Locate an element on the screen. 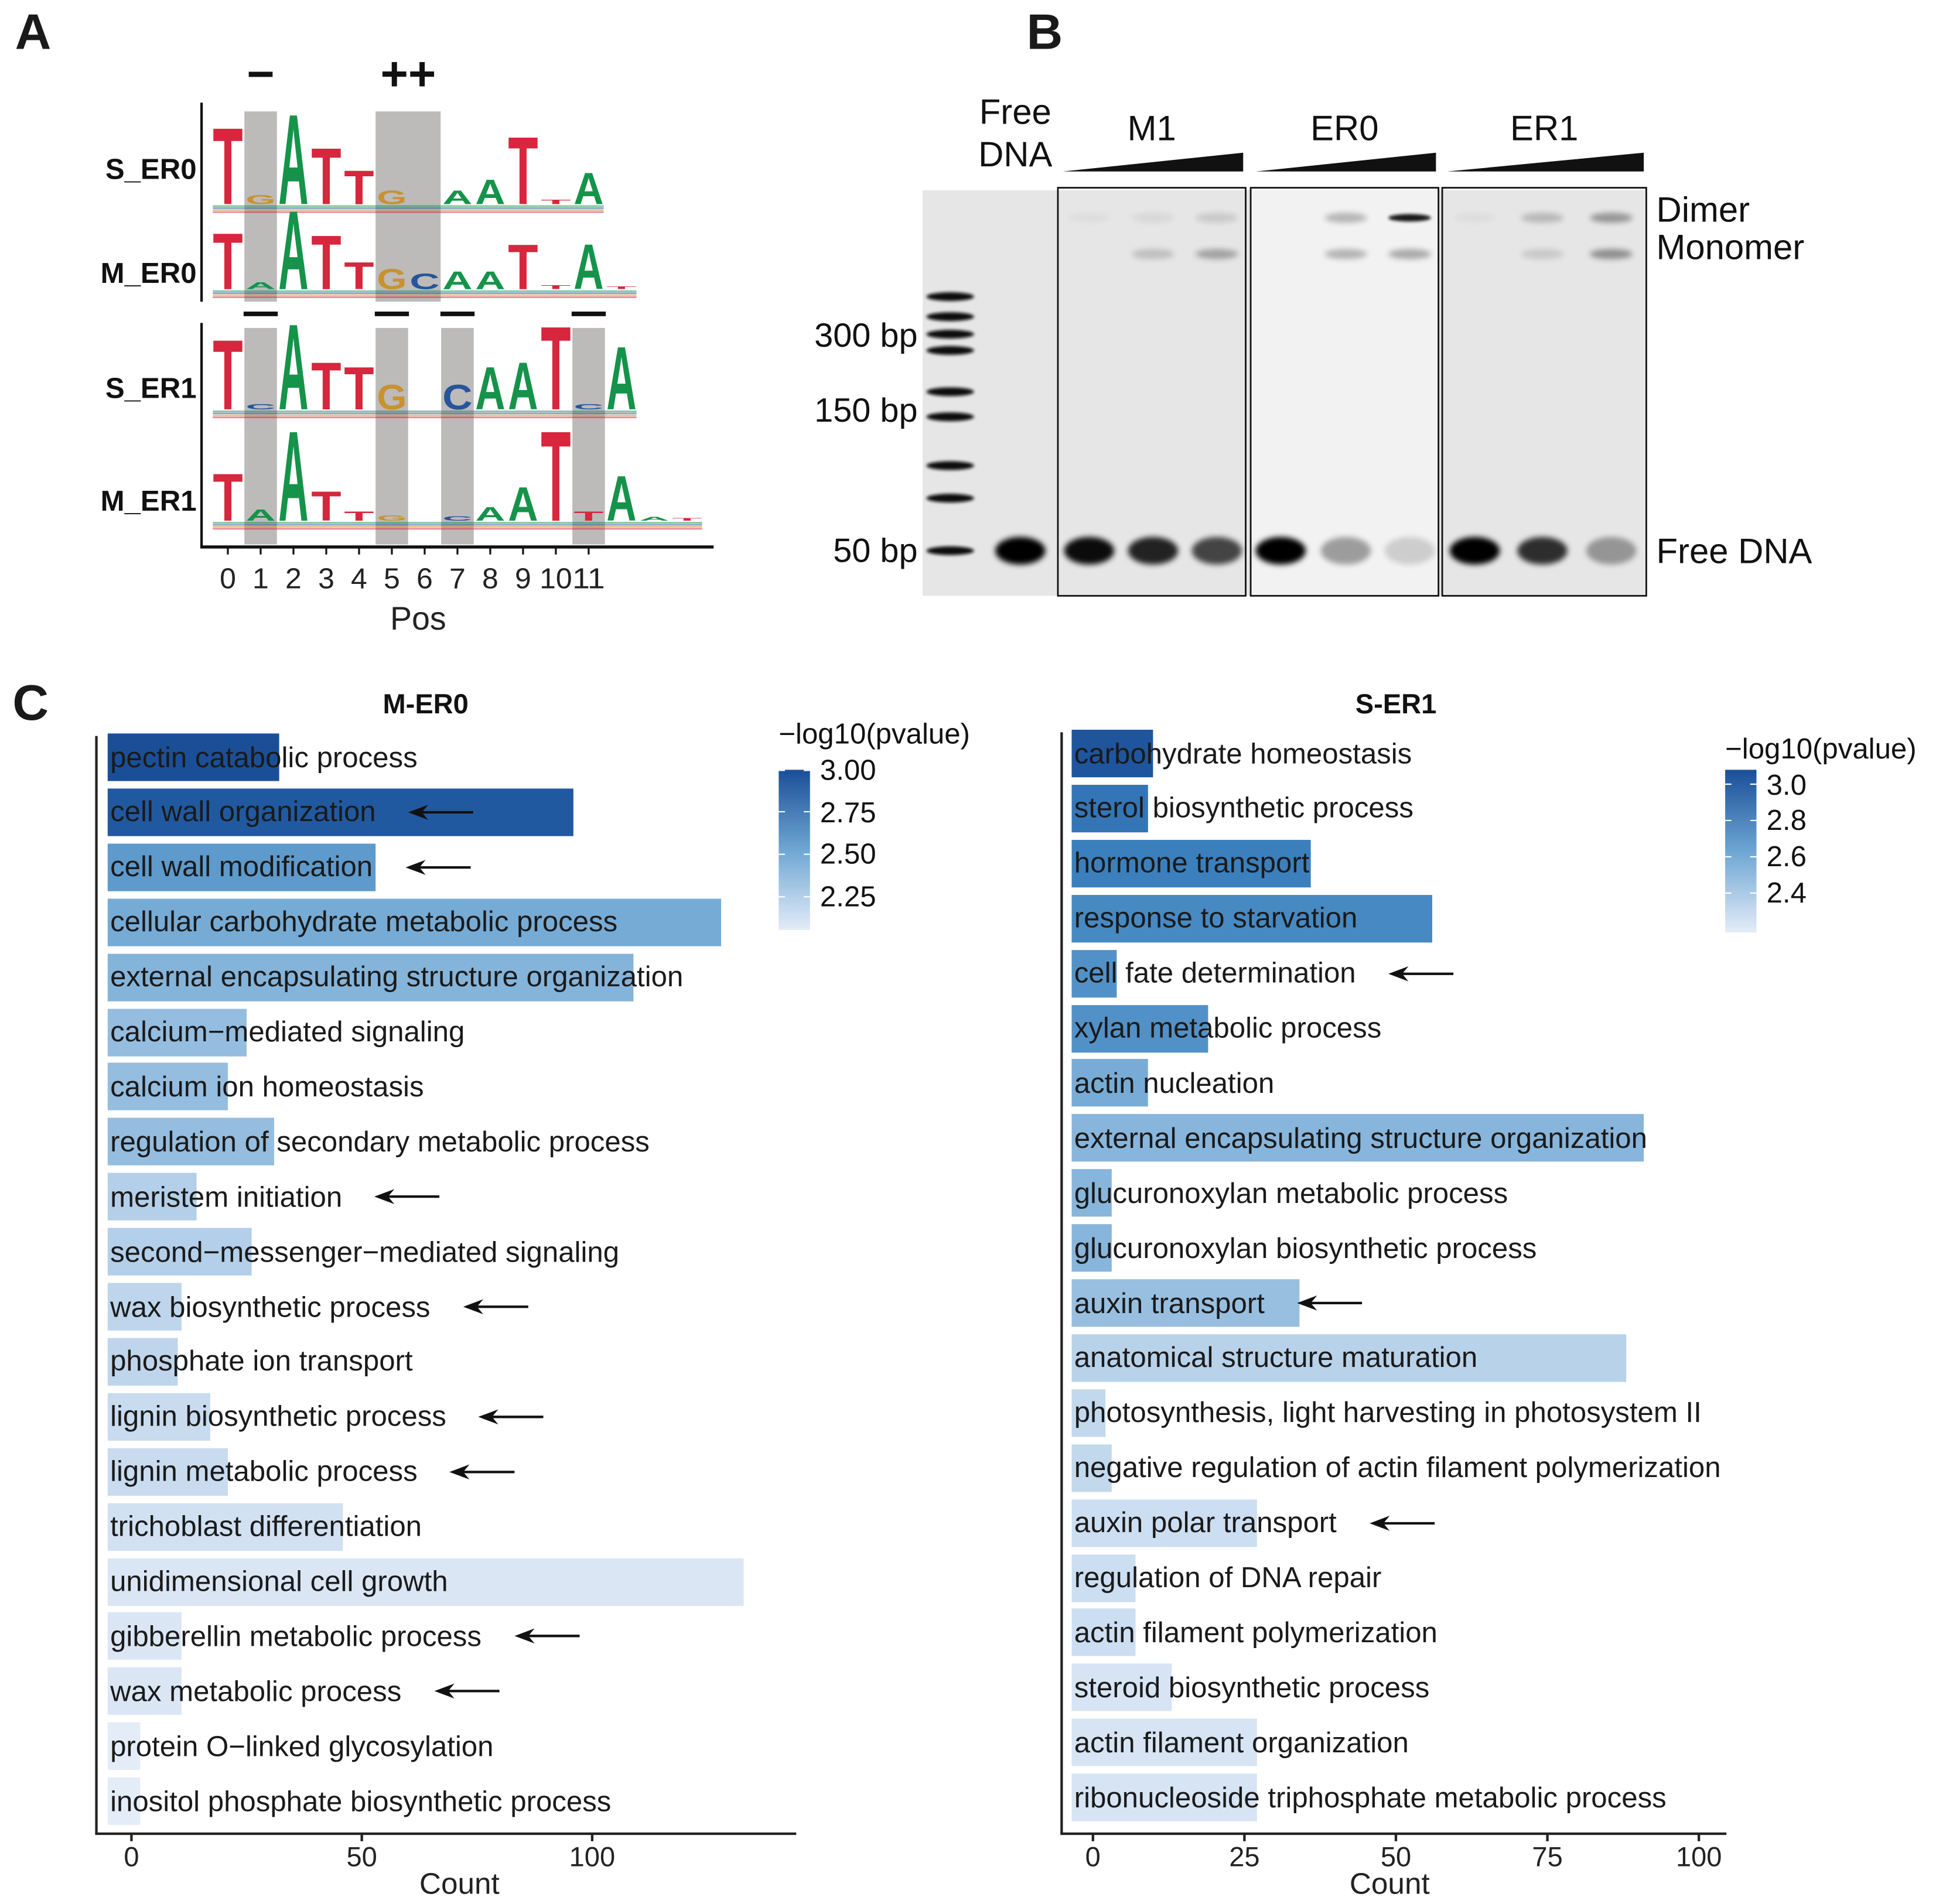 Image resolution: width=1953 pixels, height=1904 pixels. category-text: gibberellin metabolic process is located at coordinates (296, 1635).